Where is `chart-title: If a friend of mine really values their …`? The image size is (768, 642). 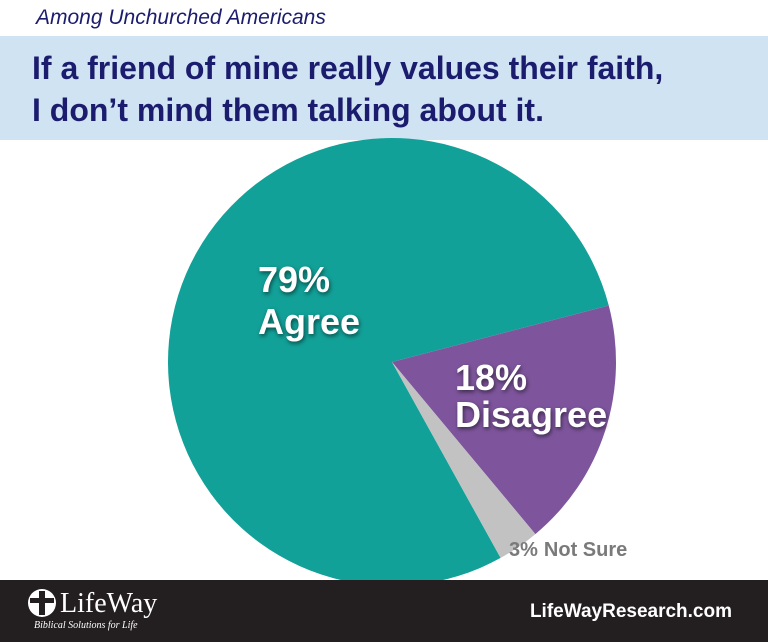 chart-title: If a friend of mine really values their … is located at coordinates (347, 68).